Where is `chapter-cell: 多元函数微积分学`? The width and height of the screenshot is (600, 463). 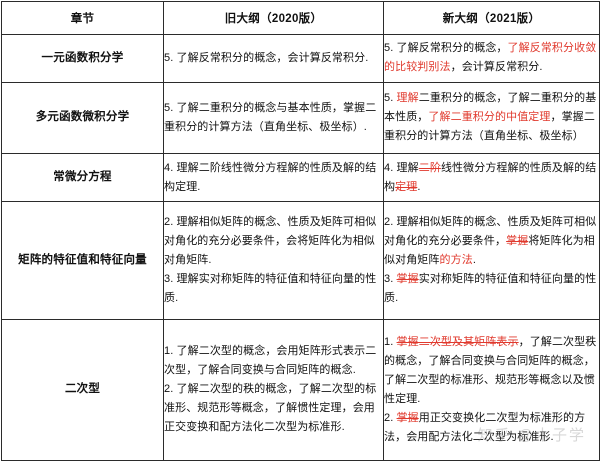 chapter-cell: 多元函数微积分学 is located at coordinates (82, 118).